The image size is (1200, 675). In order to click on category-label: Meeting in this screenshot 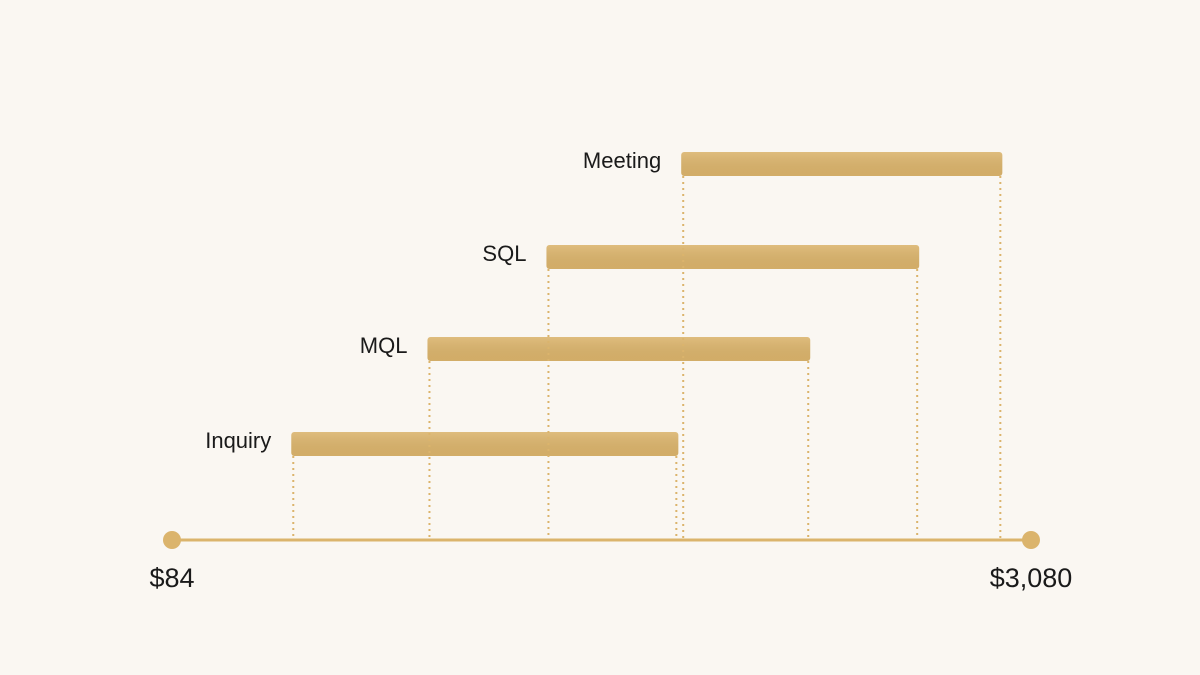, I will do `click(622, 160)`.